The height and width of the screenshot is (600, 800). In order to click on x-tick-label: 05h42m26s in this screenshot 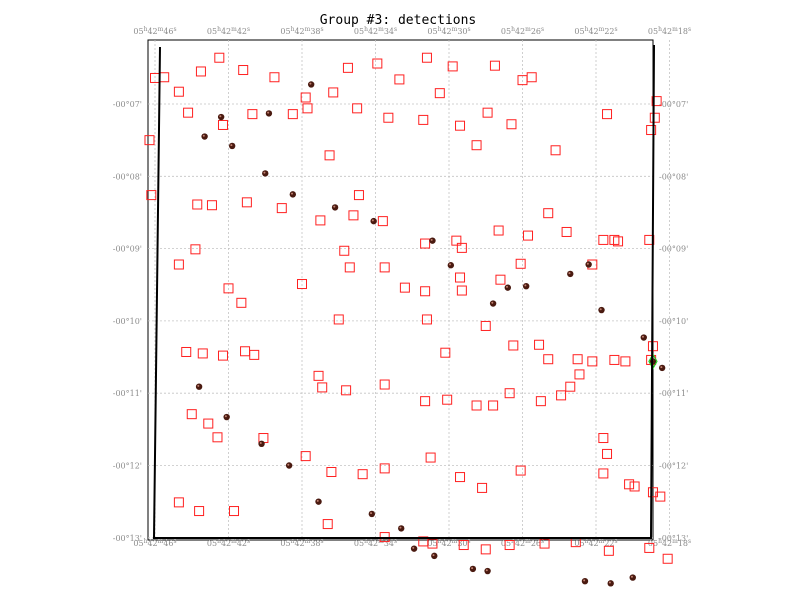, I will do `click(522, 31)`.